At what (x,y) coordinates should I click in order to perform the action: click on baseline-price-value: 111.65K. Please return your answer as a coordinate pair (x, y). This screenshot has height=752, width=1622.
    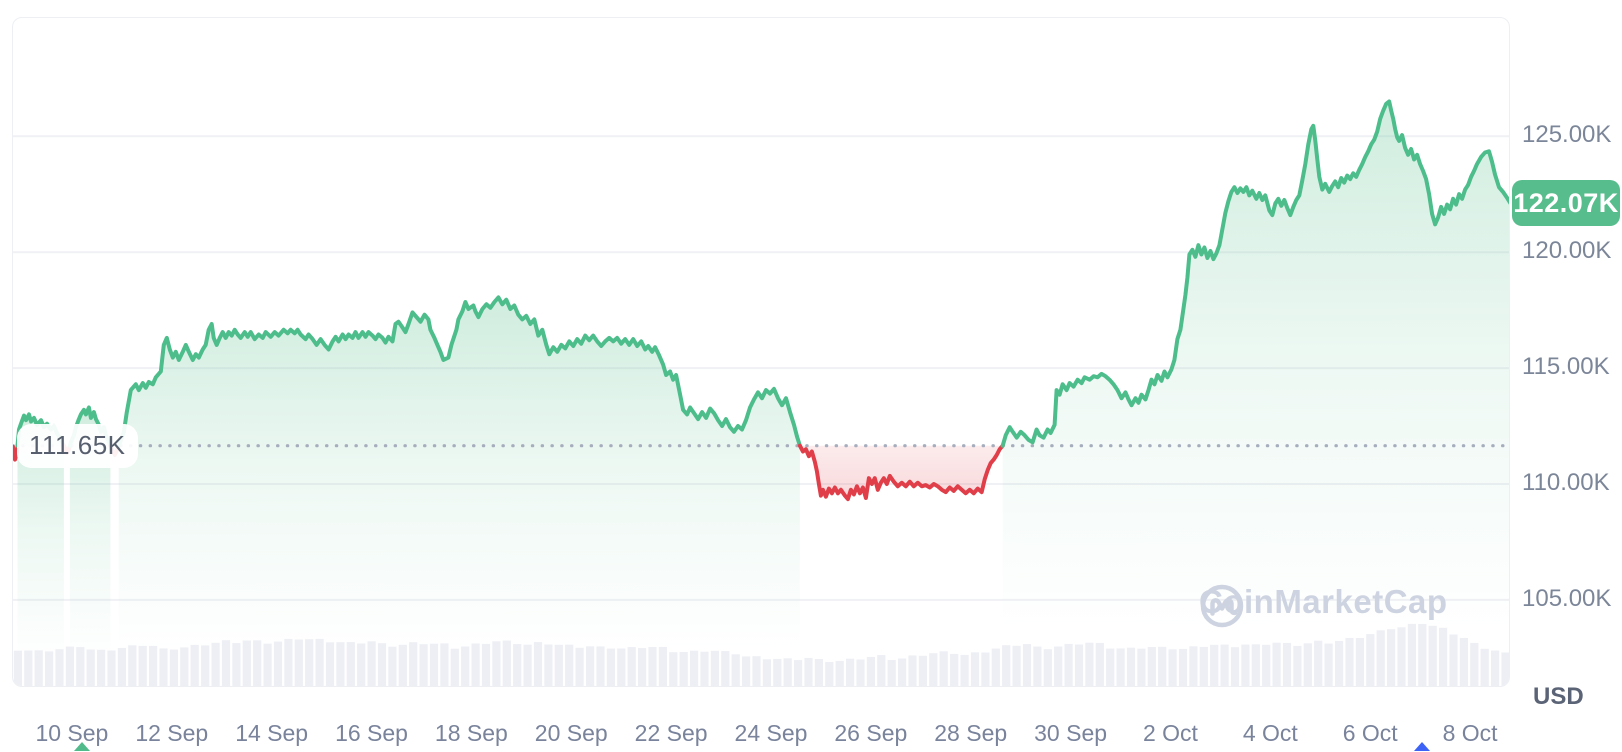
    Looking at the image, I should click on (77, 445).